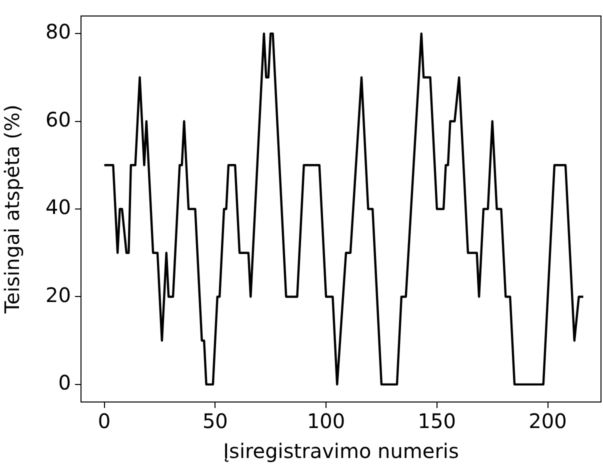 This screenshot has height=465, width=603. I want to click on y-tick-label: 60, so click(58, 119).